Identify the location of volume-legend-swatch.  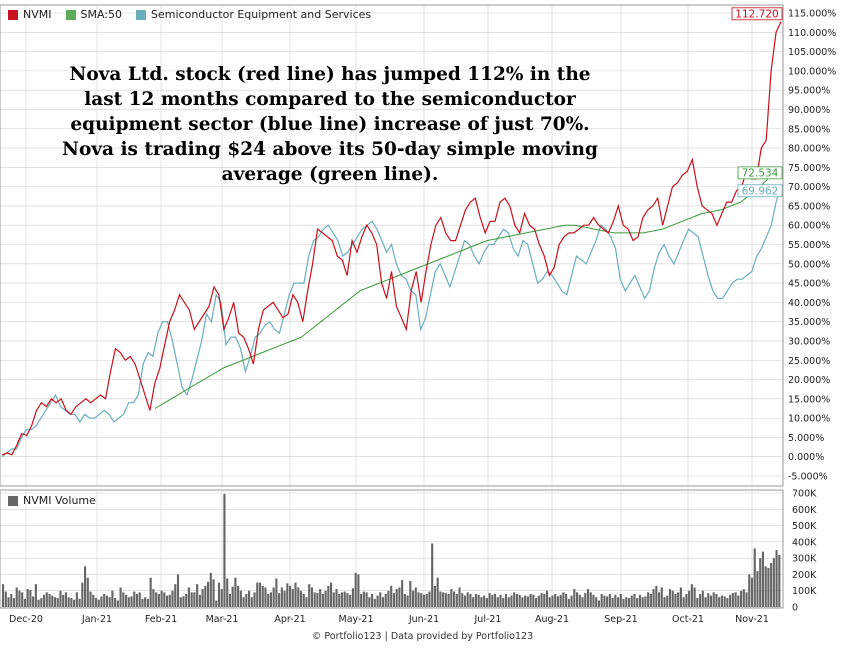
(13, 500).